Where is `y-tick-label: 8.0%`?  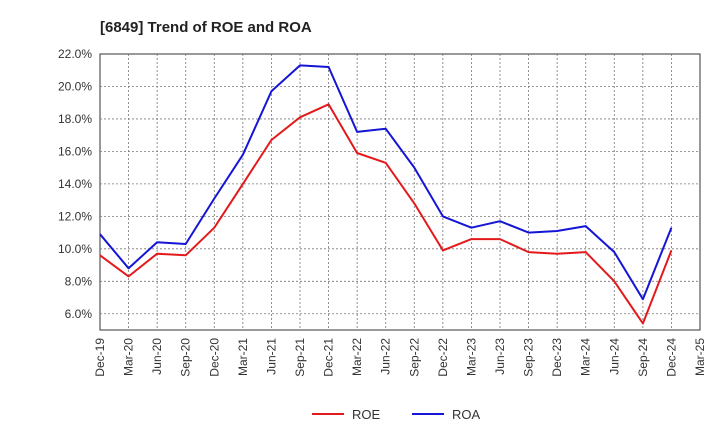 y-tick-label: 8.0% is located at coordinates (79, 281).